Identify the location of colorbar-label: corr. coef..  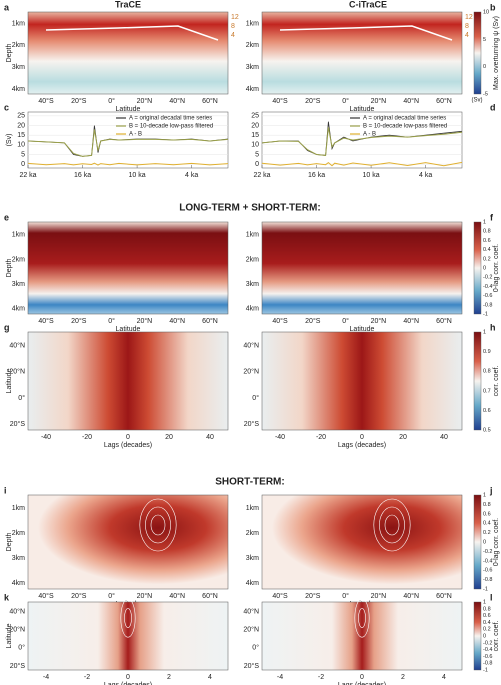
(496, 381).